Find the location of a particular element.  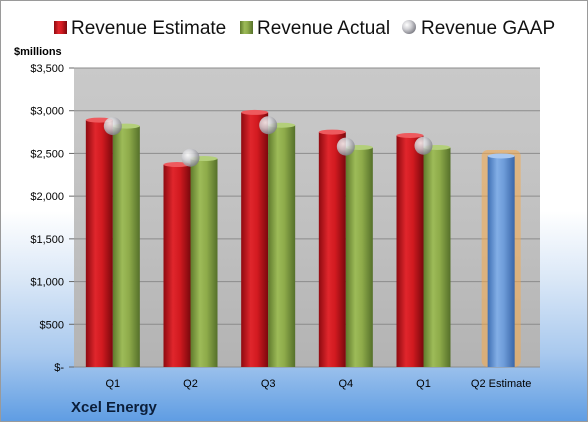

legend-swatch-actual is located at coordinates (246, 27).